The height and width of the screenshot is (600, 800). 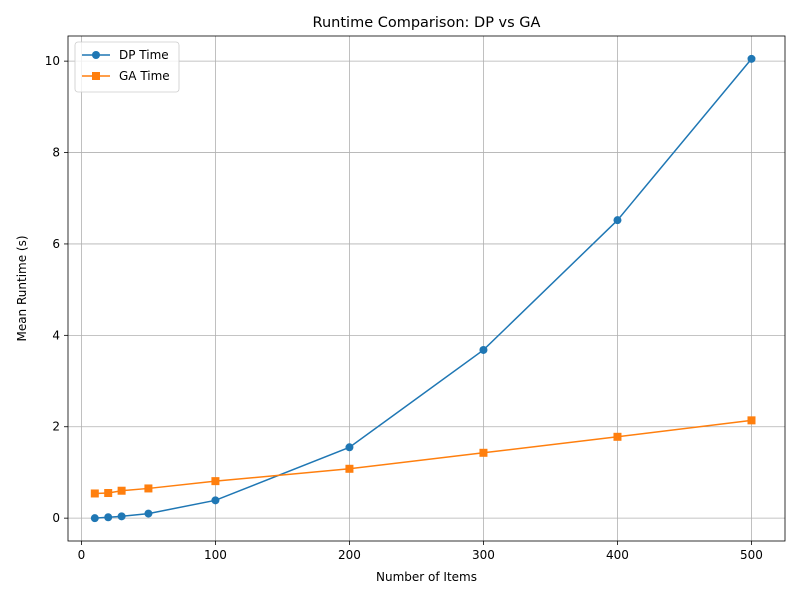 I want to click on x-tick-label: 100, so click(x=215, y=555).